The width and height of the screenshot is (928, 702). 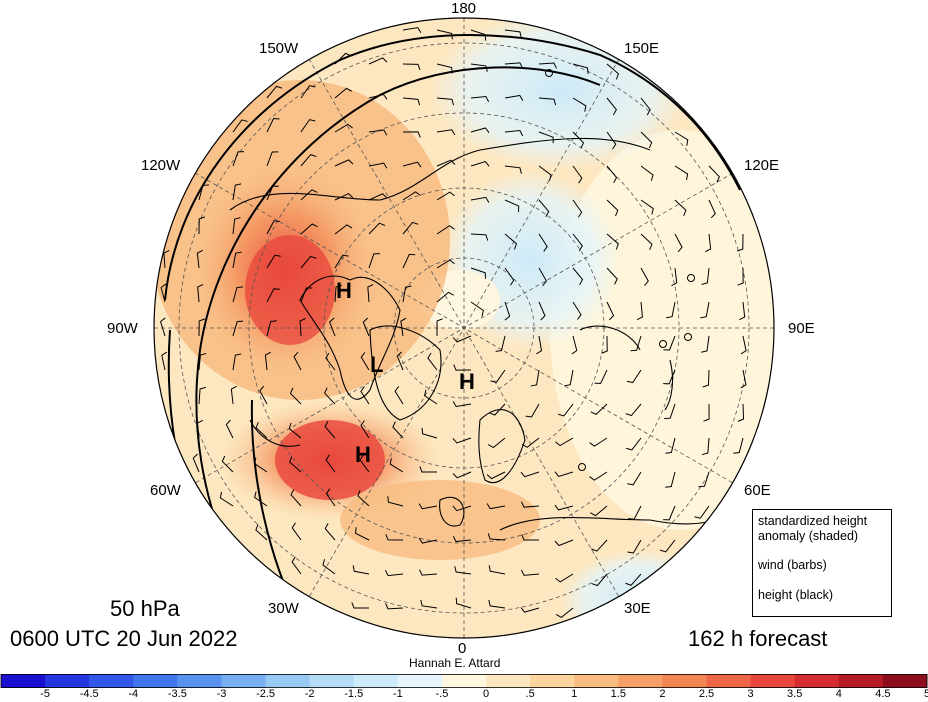 What do you see at coordinates (283, 608) in the screenshot?
I see `meridian-label-30w: 30W` at bounding box center [283, 608].